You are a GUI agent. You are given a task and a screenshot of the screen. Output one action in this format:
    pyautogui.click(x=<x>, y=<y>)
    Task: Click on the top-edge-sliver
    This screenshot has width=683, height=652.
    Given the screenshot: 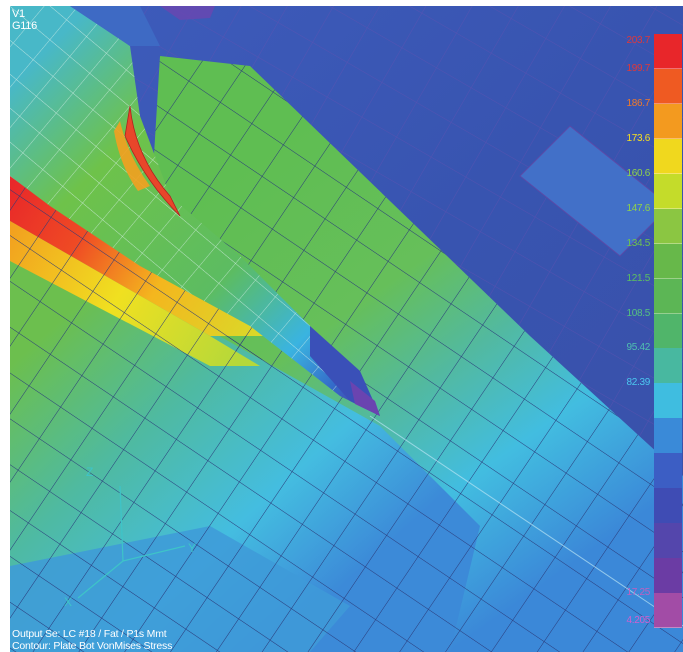 What is the action you would take?
    pyautogui.click(x=115, y=26)
    